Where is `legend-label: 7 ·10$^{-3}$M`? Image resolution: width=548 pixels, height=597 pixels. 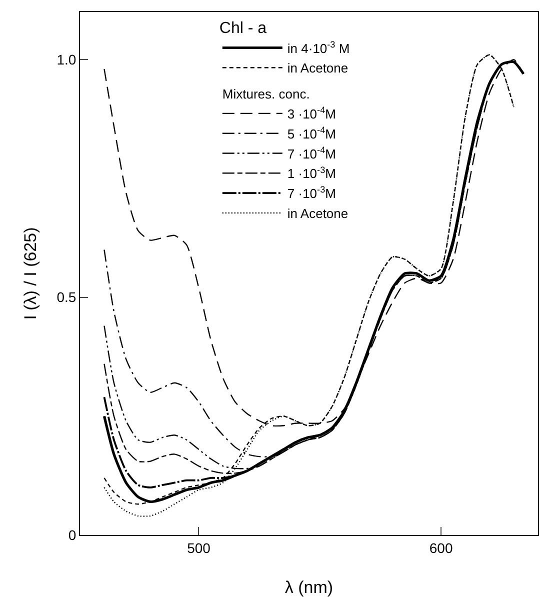
legend-label: 7 ·10$^{-3}$M is located at coordinates (311, 193).